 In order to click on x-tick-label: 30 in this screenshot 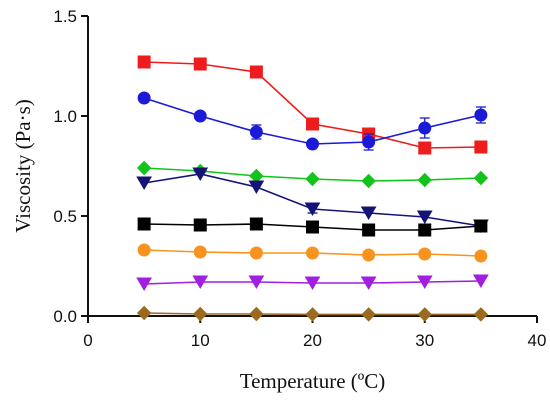, I will do `click(424, 340)`.